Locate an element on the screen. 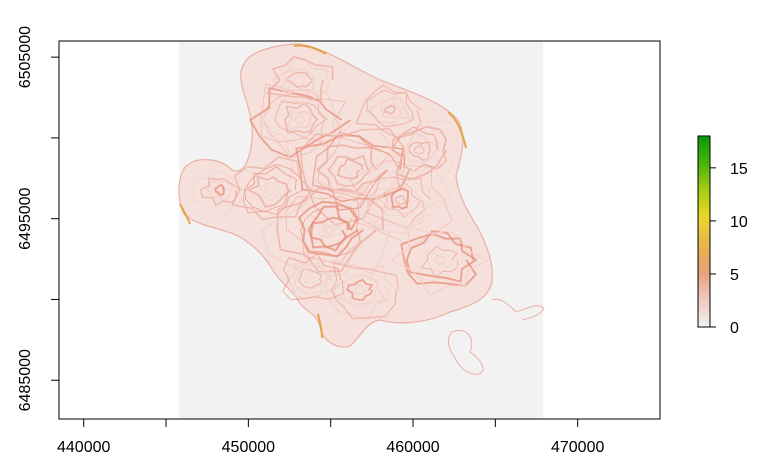  island-edge-highlight-sw is located at coordinates (320, 326).